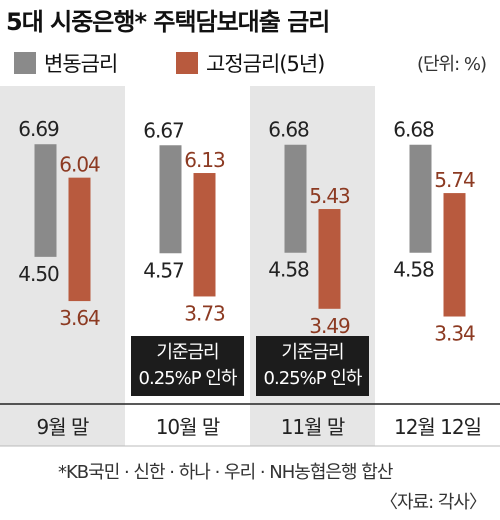  Describe the element at coordinates (163, 270) in the screenshot. I see `data-label-low: 4.57` at that location.